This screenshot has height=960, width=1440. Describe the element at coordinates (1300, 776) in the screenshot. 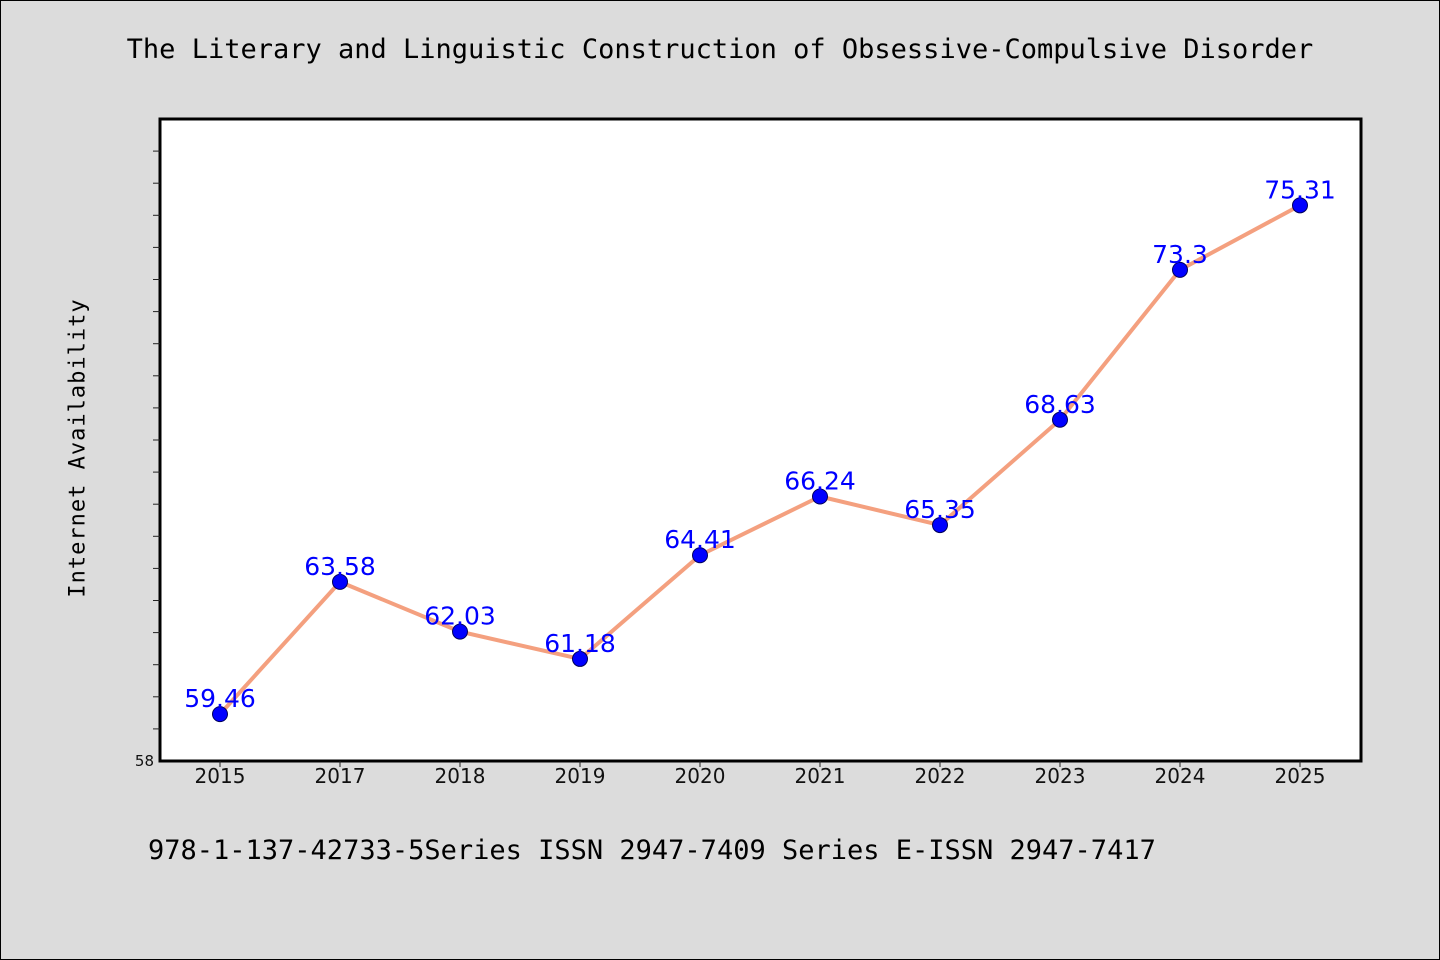

I see `x-tick-label: 2025` at that location.